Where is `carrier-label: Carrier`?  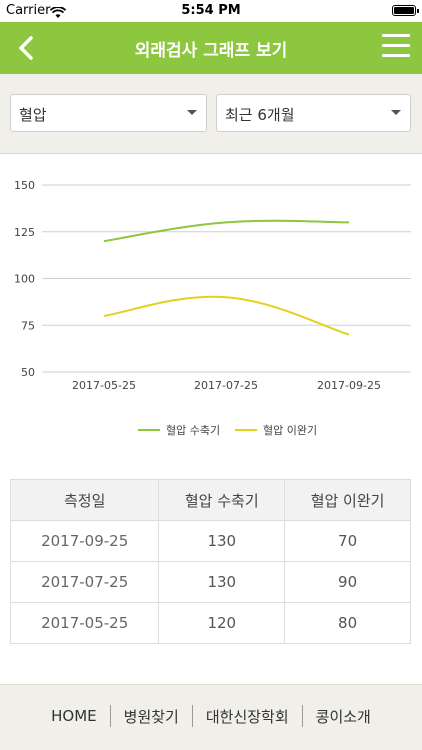
carrier-label: Carrier is located at coordinates (28, 10).